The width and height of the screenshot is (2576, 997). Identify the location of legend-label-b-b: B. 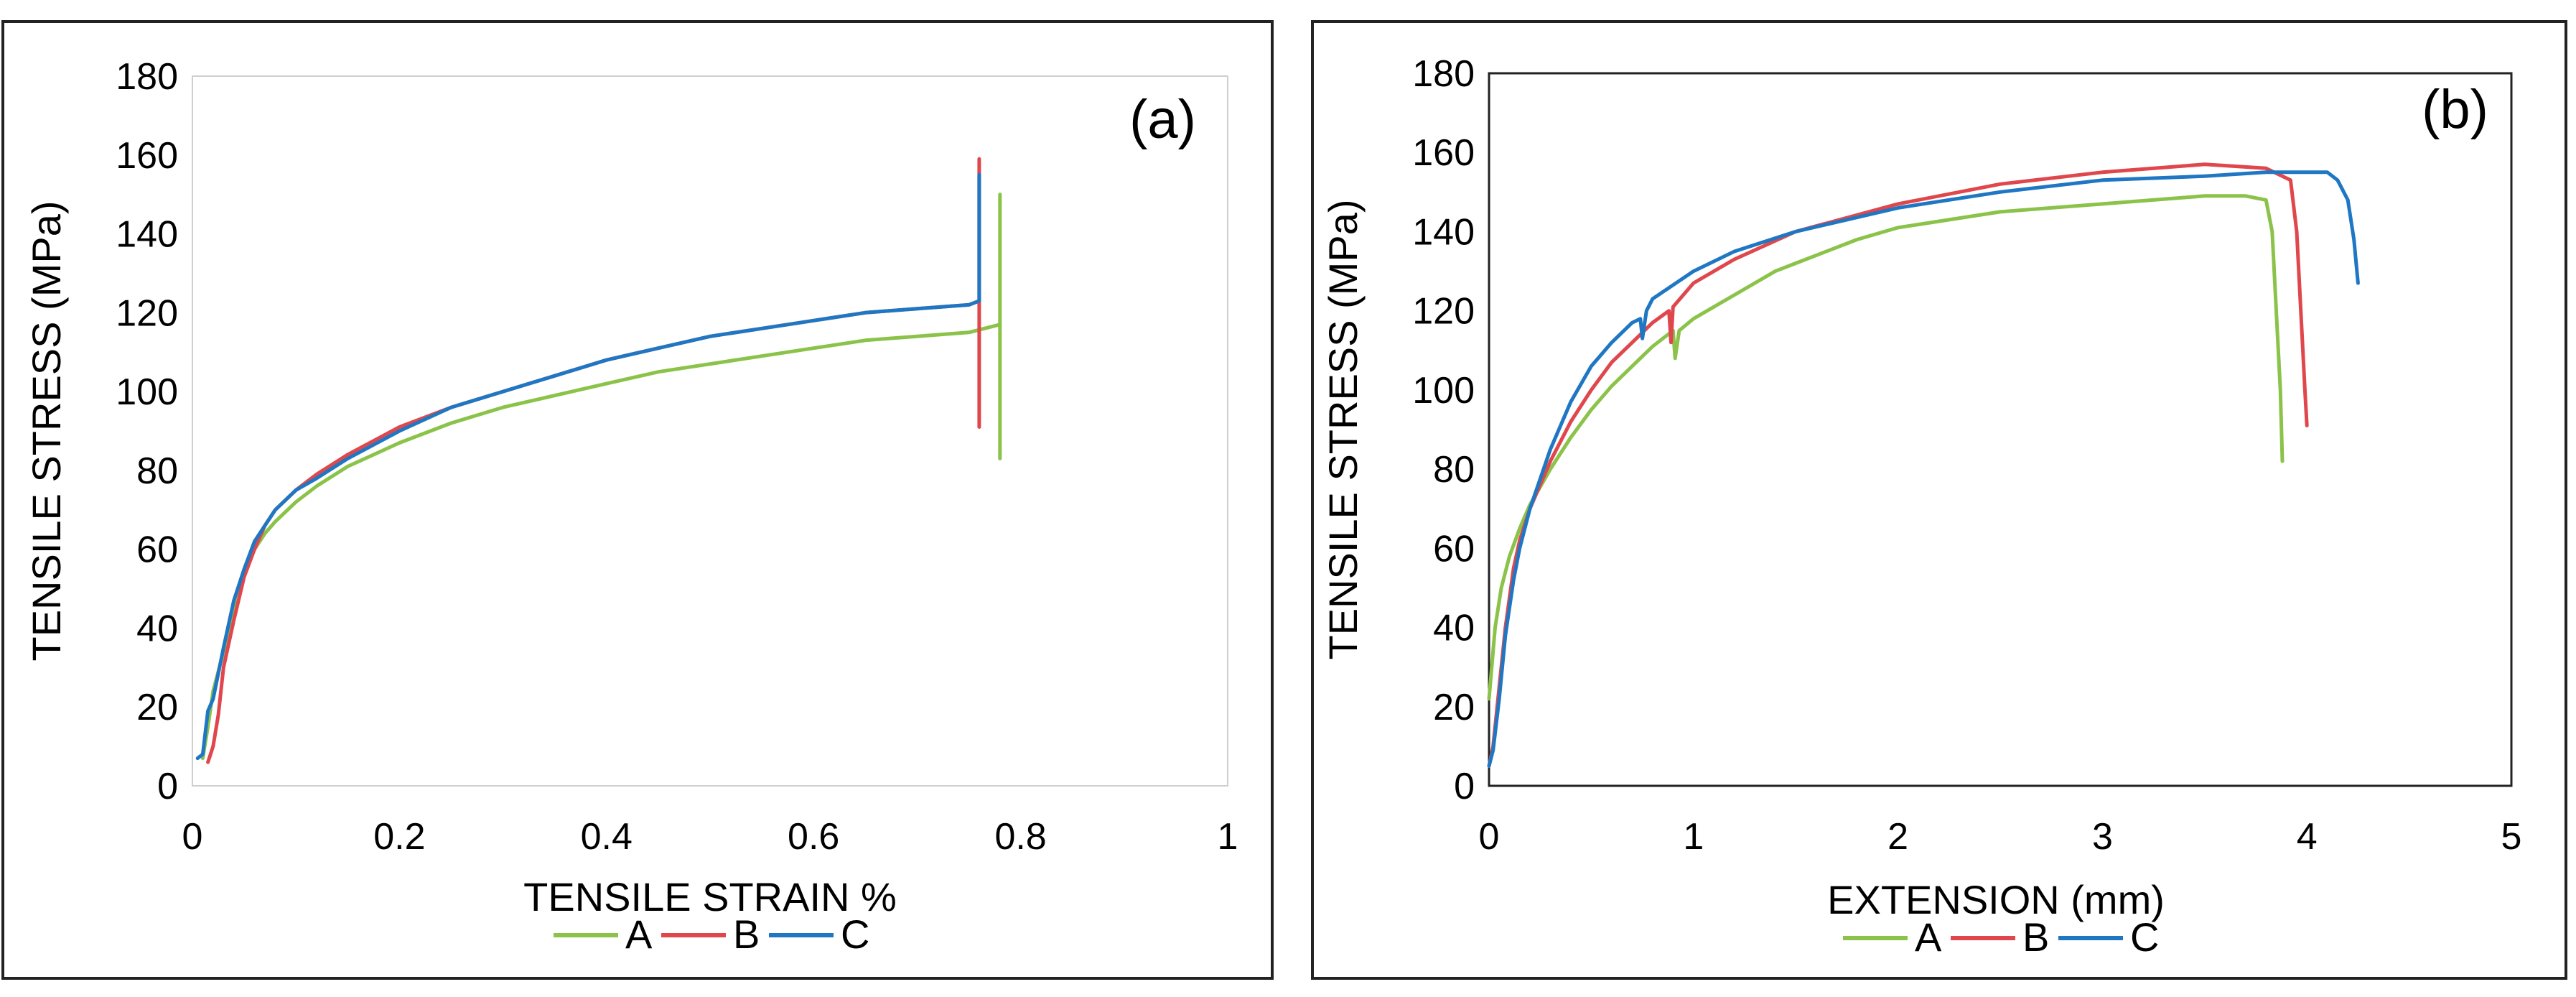
(2035, 937).